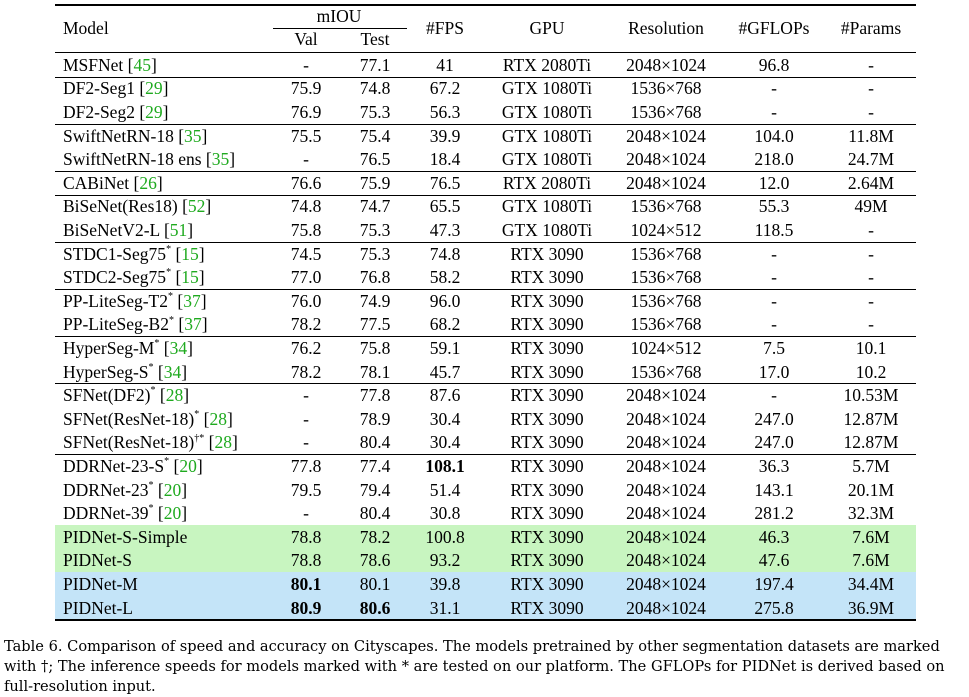 This screenshot has height=697, width=969. I want to click on citation-link: 52, so click(196, 206).